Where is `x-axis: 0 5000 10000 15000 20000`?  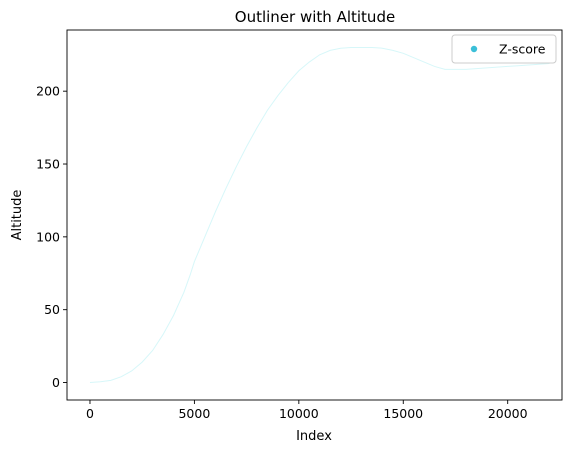
x-axis: 0 5000 10000 15000 20000 is located at coordinates (307, 410).